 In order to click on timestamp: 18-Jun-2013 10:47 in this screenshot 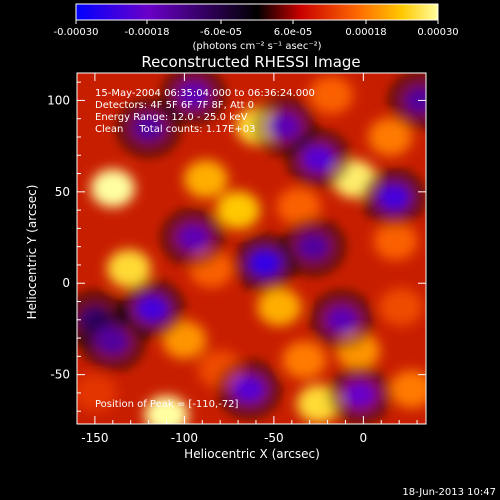, I will do `click(449, 492)`.